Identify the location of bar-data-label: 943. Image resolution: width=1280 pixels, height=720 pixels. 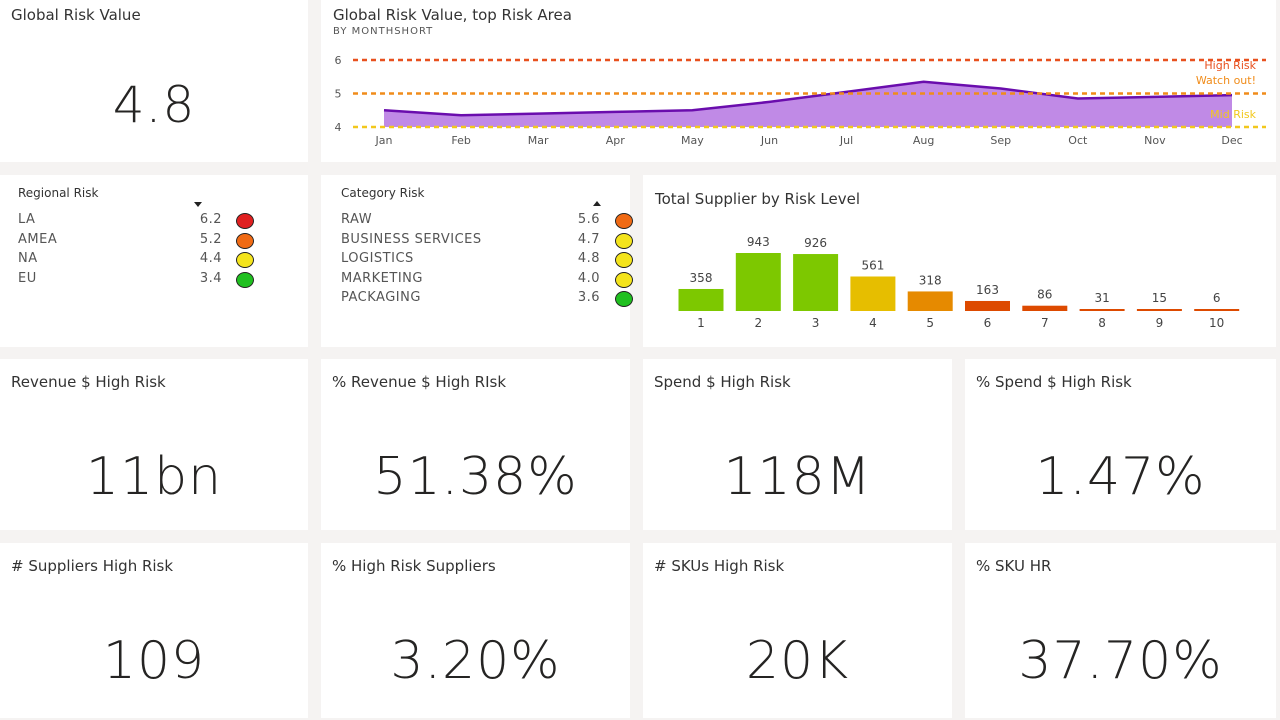
(758, 242).